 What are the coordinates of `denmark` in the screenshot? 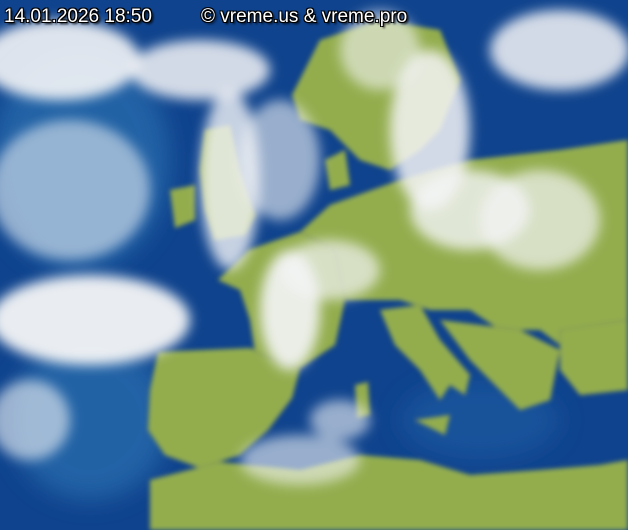 It's located at (337, 170).